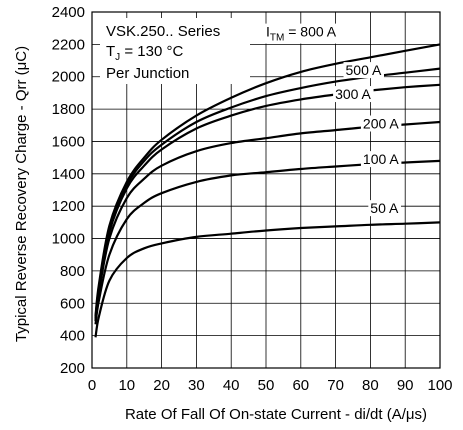 Image resolution: width=463 pixels, height=430 pixels. I want to click on x-tick-label: 60, so click(300, 385).